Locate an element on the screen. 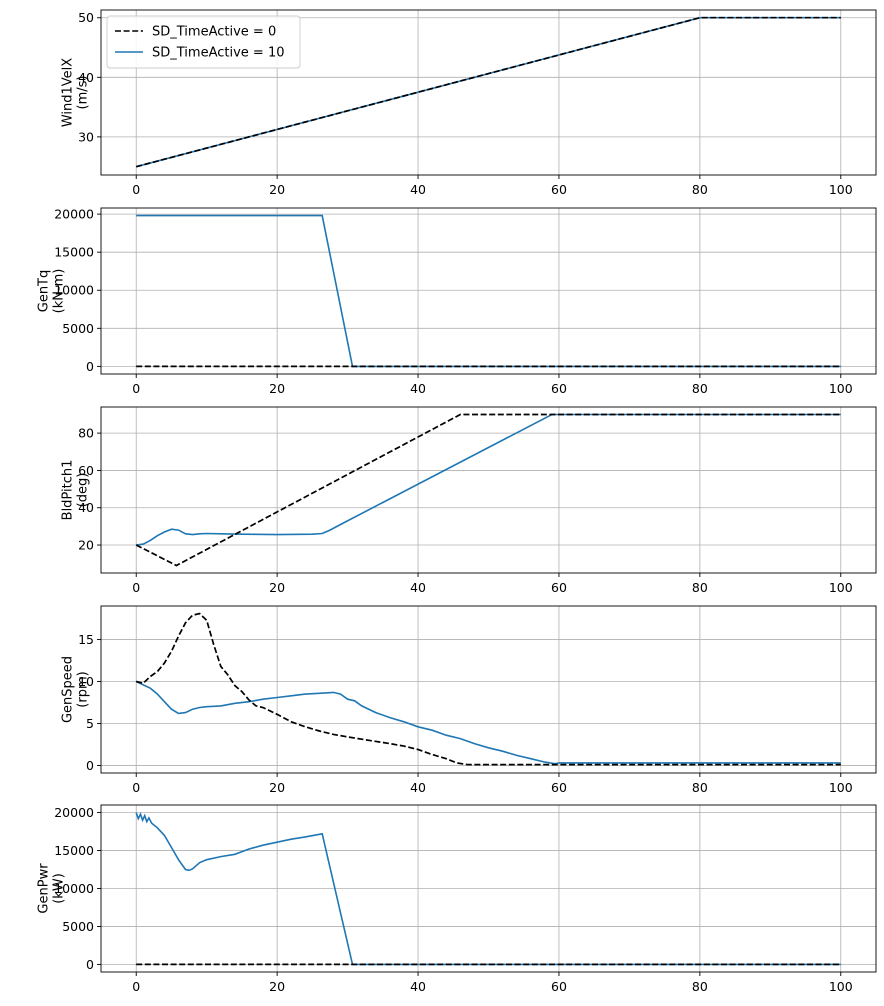 Image resolution: width=884 pixels, height=1006 pixels. y-axis-label: GenPwr(kW) is located at coordinates (52, 888).